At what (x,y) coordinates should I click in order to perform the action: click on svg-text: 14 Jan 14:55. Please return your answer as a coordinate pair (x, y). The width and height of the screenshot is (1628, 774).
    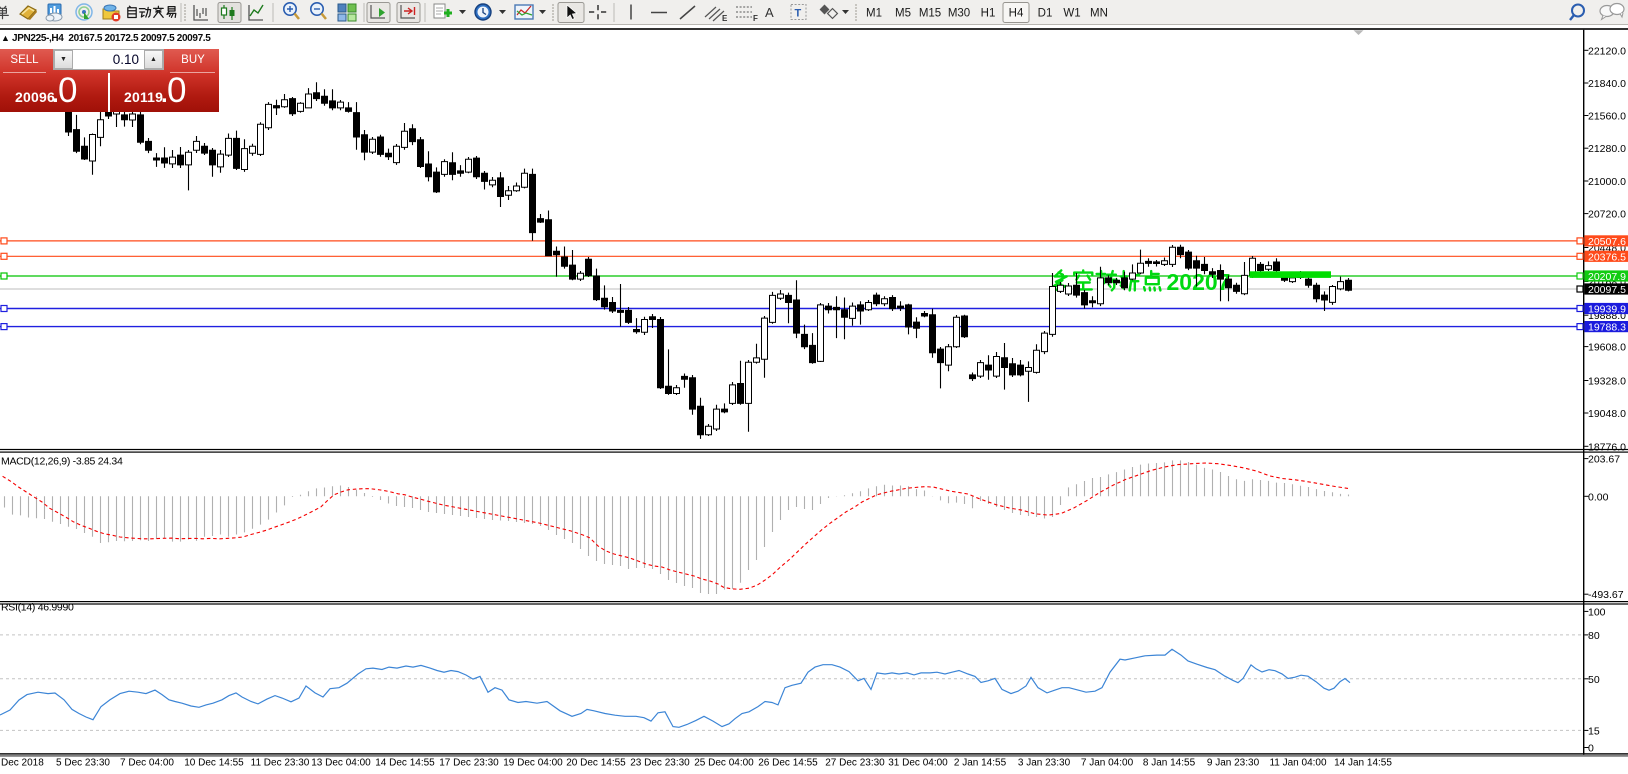
    Looking at the image, I should click on (1363, 763).